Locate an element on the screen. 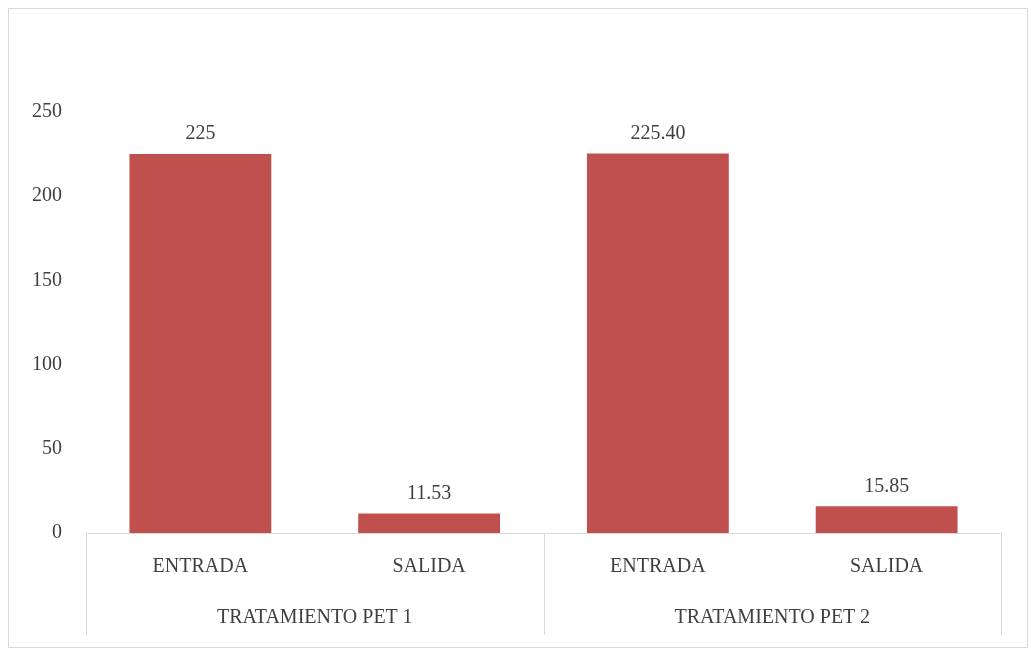  text: TRATAMIENTO PET 1 is located at coordinates (315, 616).